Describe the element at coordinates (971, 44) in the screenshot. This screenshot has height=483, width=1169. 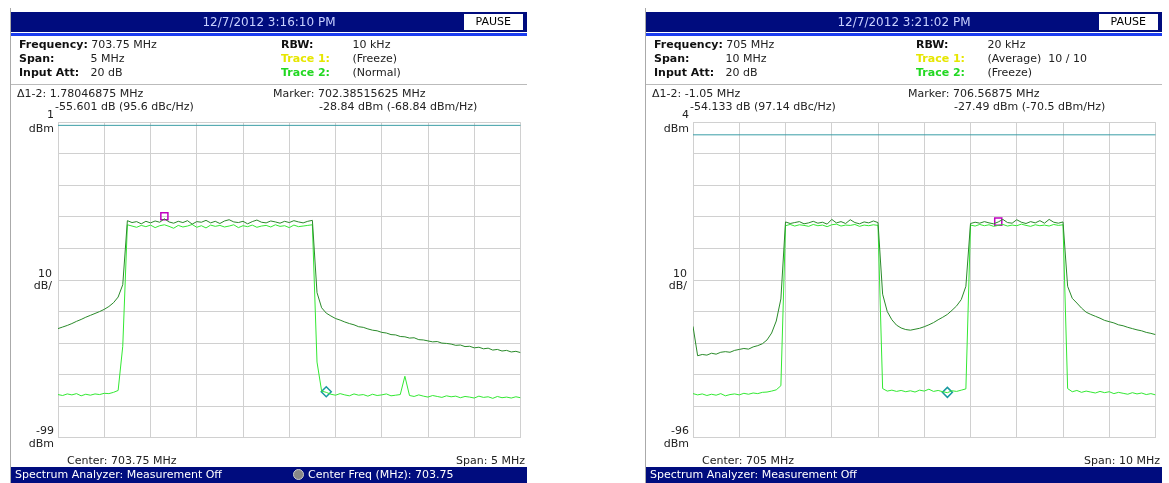
I see `text: RBW: 20 kHz` at that location.